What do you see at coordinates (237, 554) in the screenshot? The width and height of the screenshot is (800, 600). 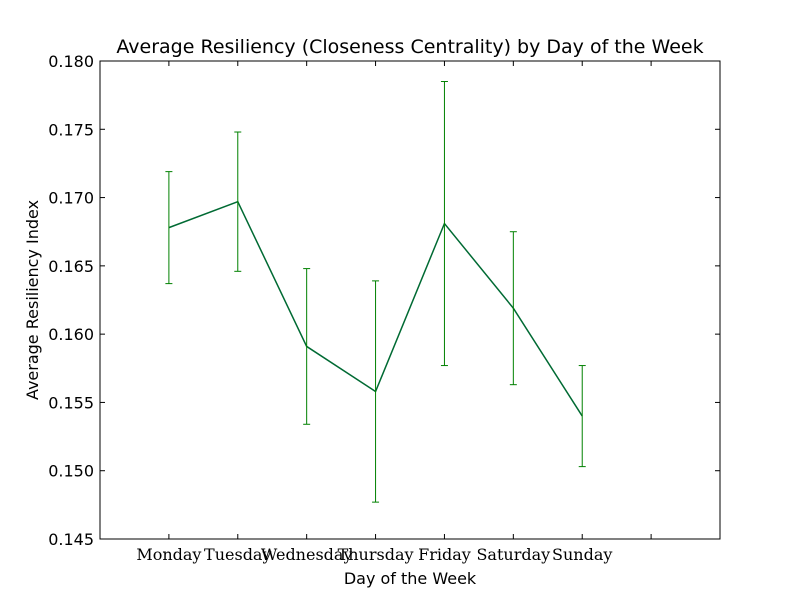 I see `x-tick-label: Tuesday` at bounding box center [237, 554].